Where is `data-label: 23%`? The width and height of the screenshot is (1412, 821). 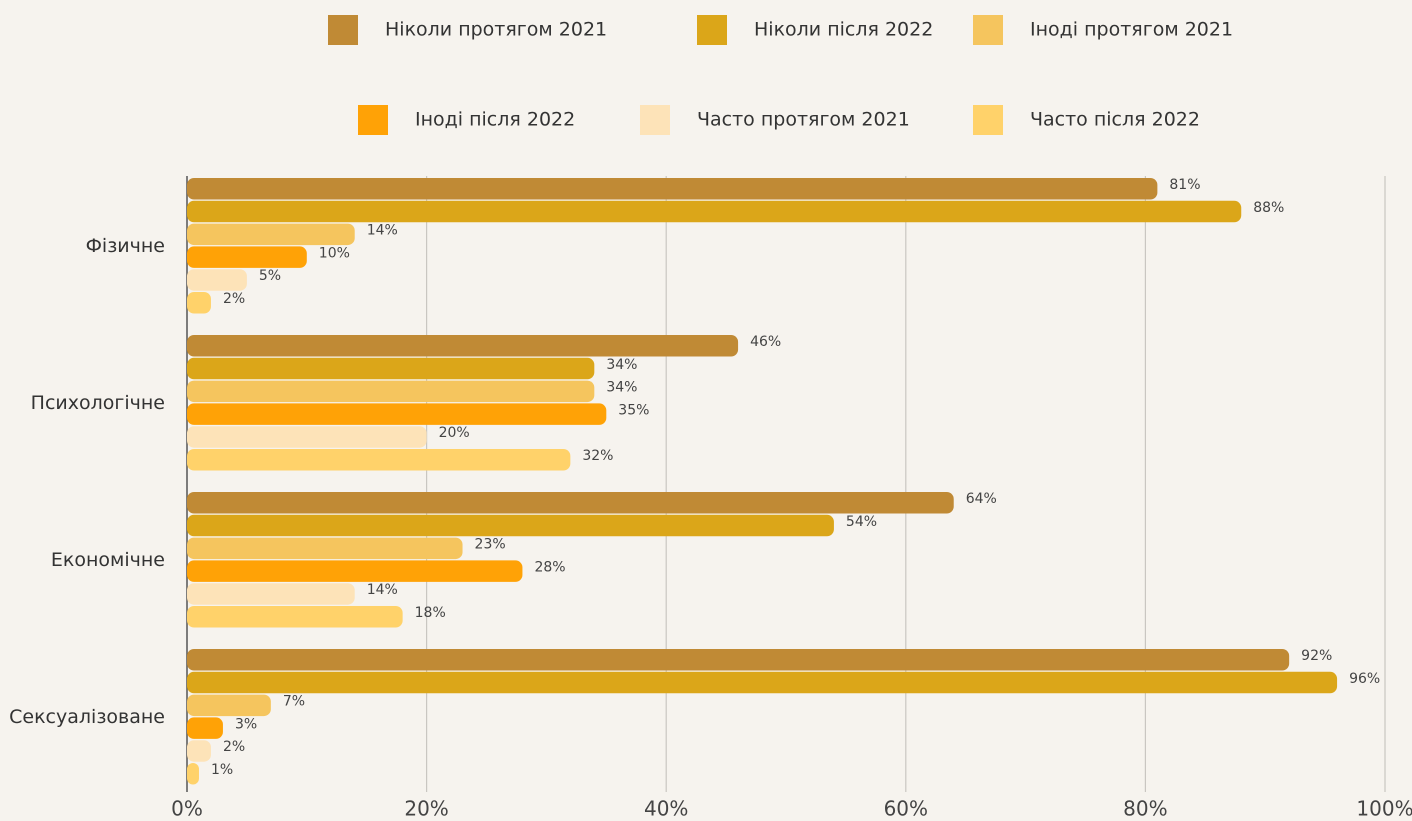 data-label: 23% is located at coordinates (490, 545).